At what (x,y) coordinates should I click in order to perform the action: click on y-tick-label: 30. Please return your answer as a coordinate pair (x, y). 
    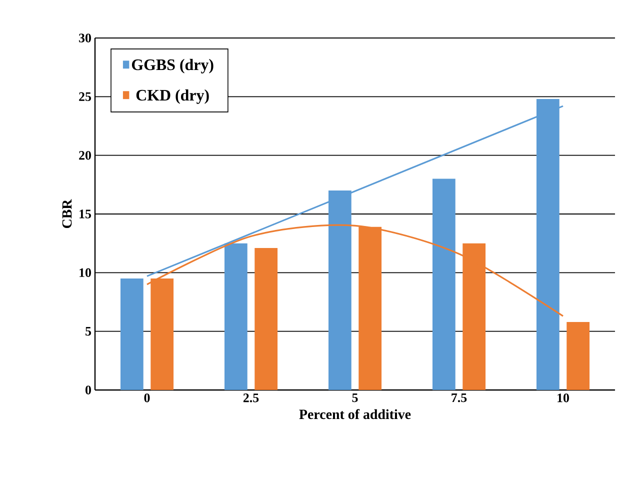
    Looking at the image, I should click on (85, 38).